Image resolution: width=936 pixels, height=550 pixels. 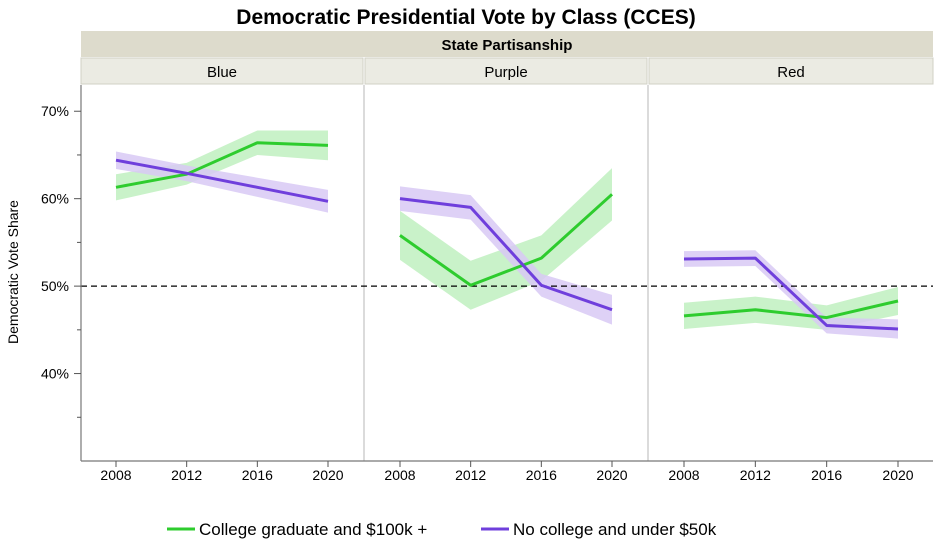 I want to click on legend-label-1: College graduate and $100k +, so click(x=313, y=529).